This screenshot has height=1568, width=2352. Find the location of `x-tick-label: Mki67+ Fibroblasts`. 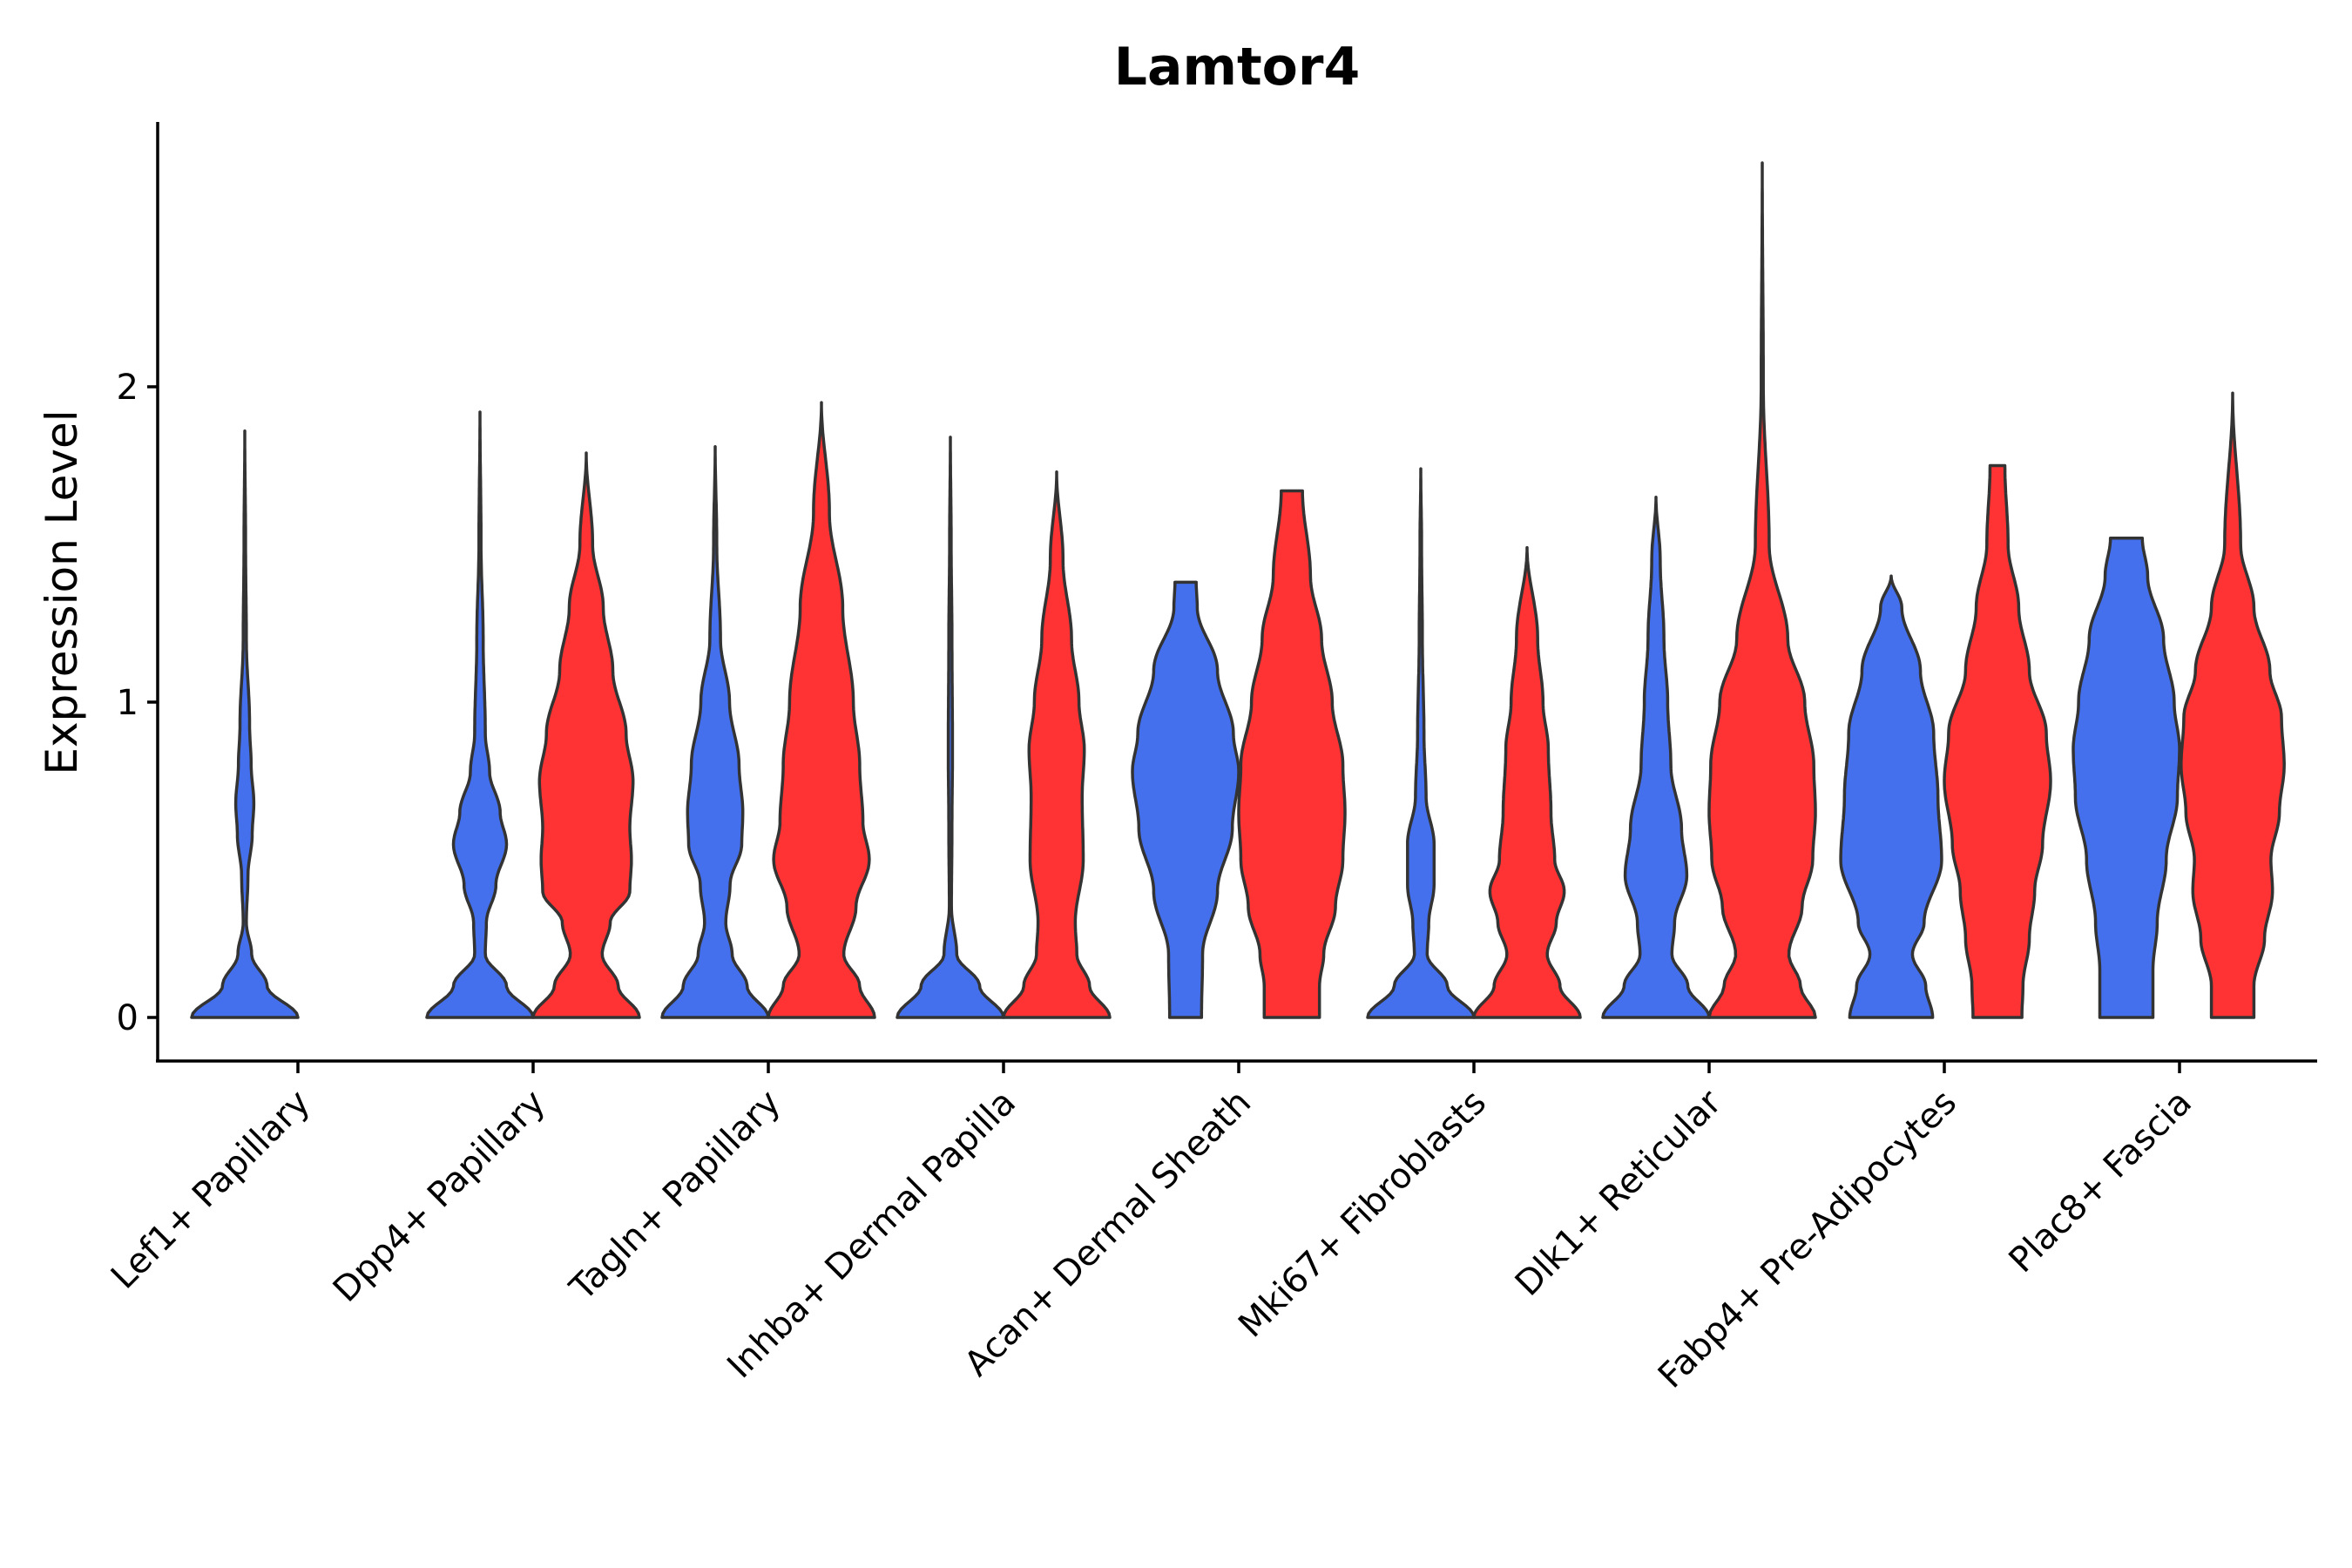

x-tick-label: Mki67+ Fibroblasts is located at coordinates (1362, 1214).